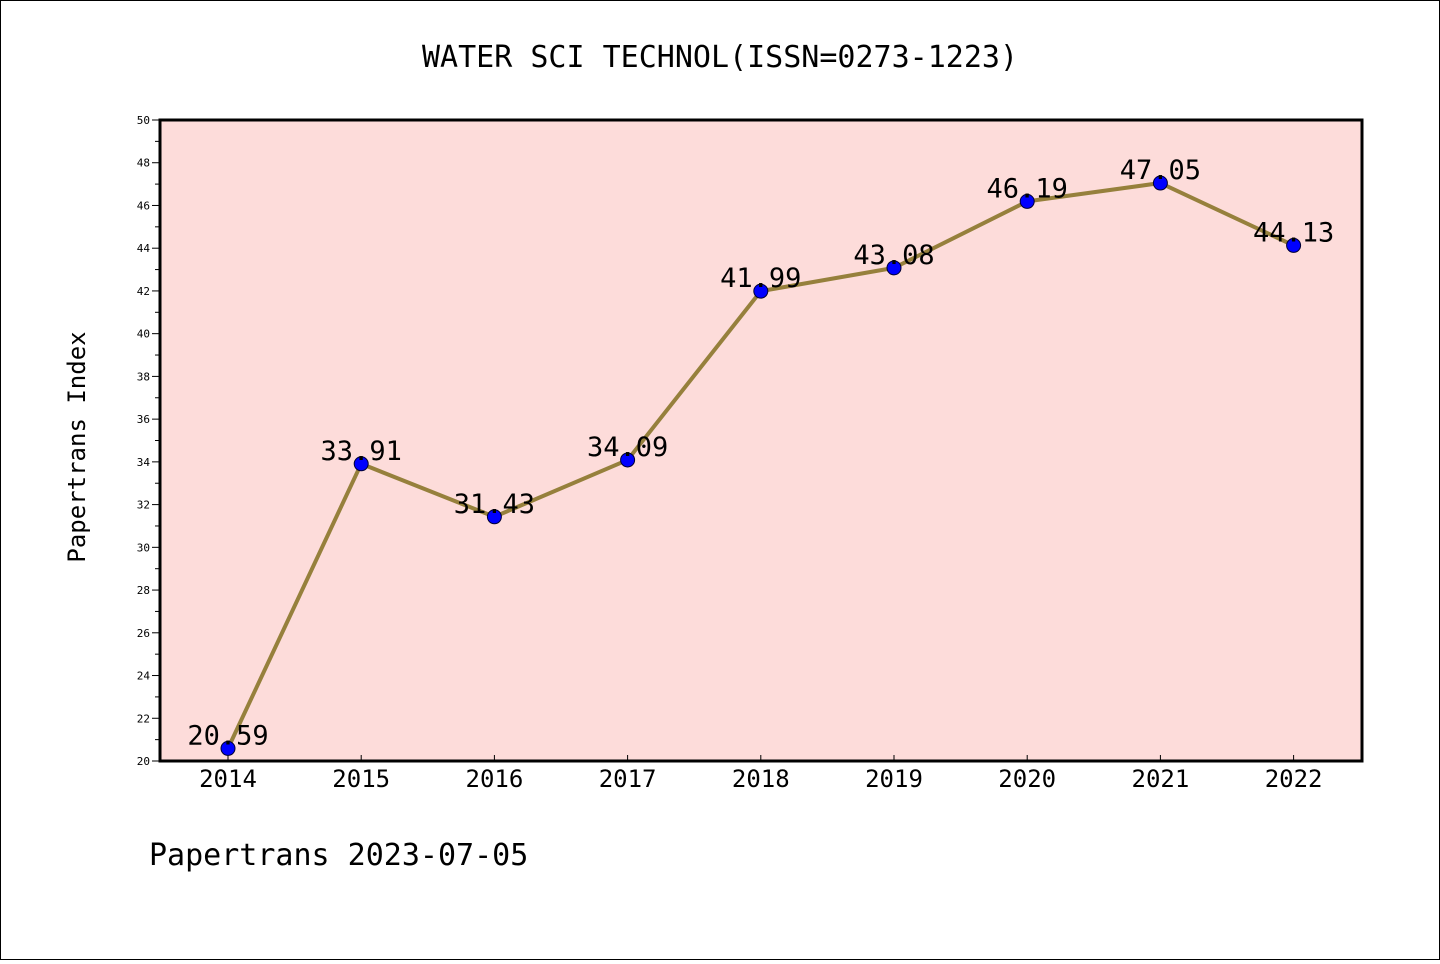 The image size is (1440, 964). What do you see at coordinates (144, 462) in the screenshot?
I see `y-tick-label: 34` at bounding box center [144, 462].